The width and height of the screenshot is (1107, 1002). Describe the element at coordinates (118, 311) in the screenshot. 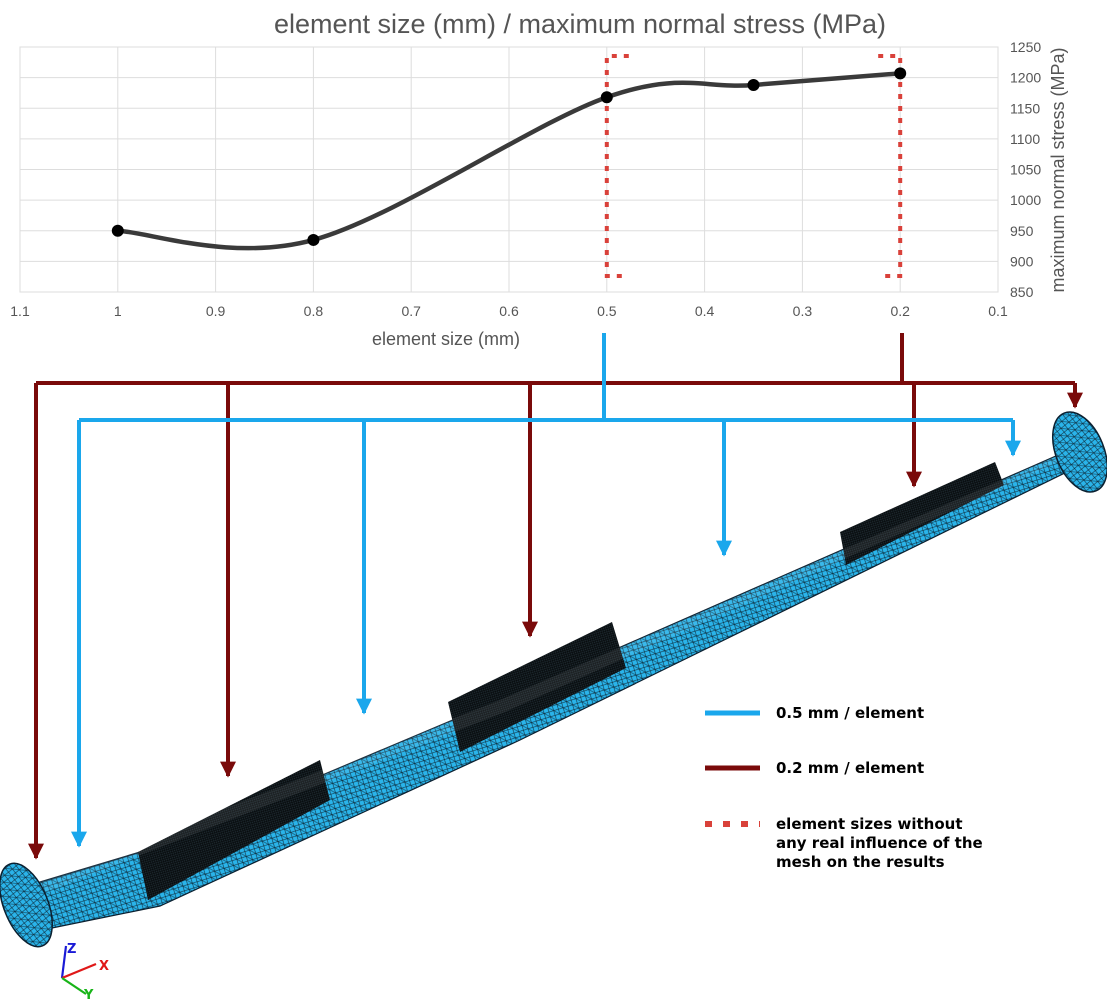

I see `x-tick-label: 1` at that location.